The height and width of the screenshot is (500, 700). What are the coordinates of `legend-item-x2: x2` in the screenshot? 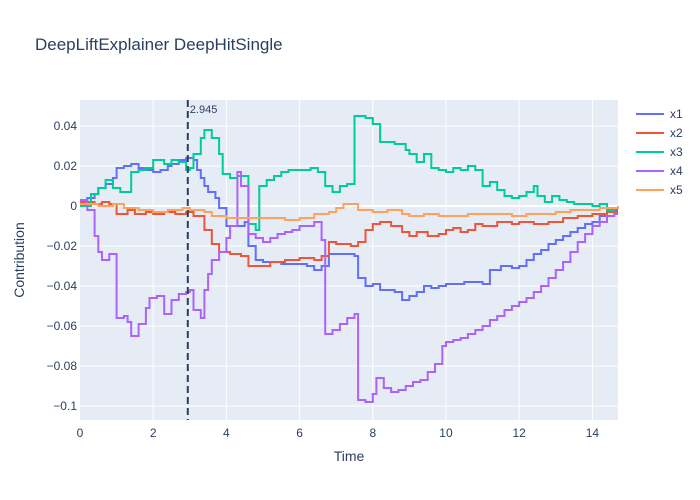 It's located at (659, 133).